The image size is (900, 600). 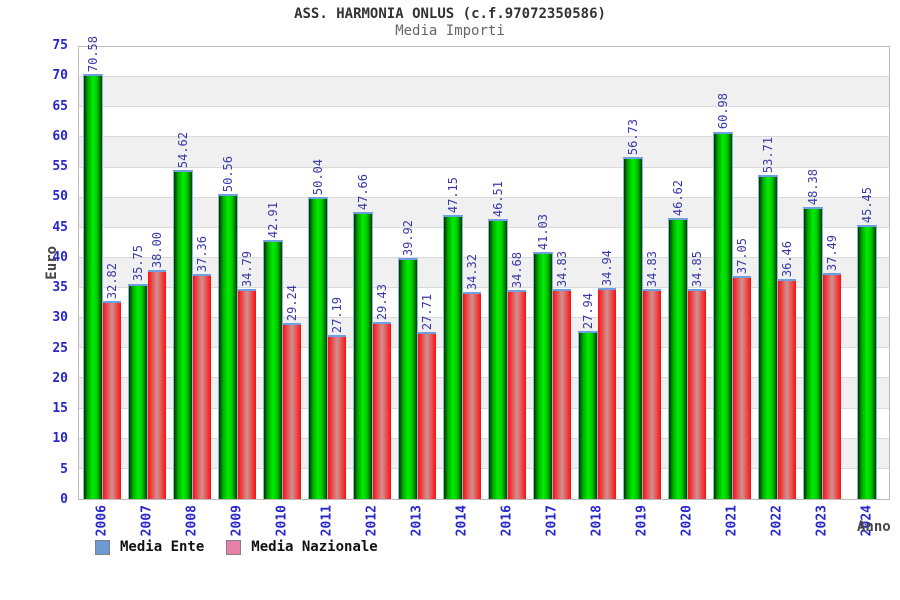 I want to click on bar-media-ente: 39.92, so click(x=407, y=359).